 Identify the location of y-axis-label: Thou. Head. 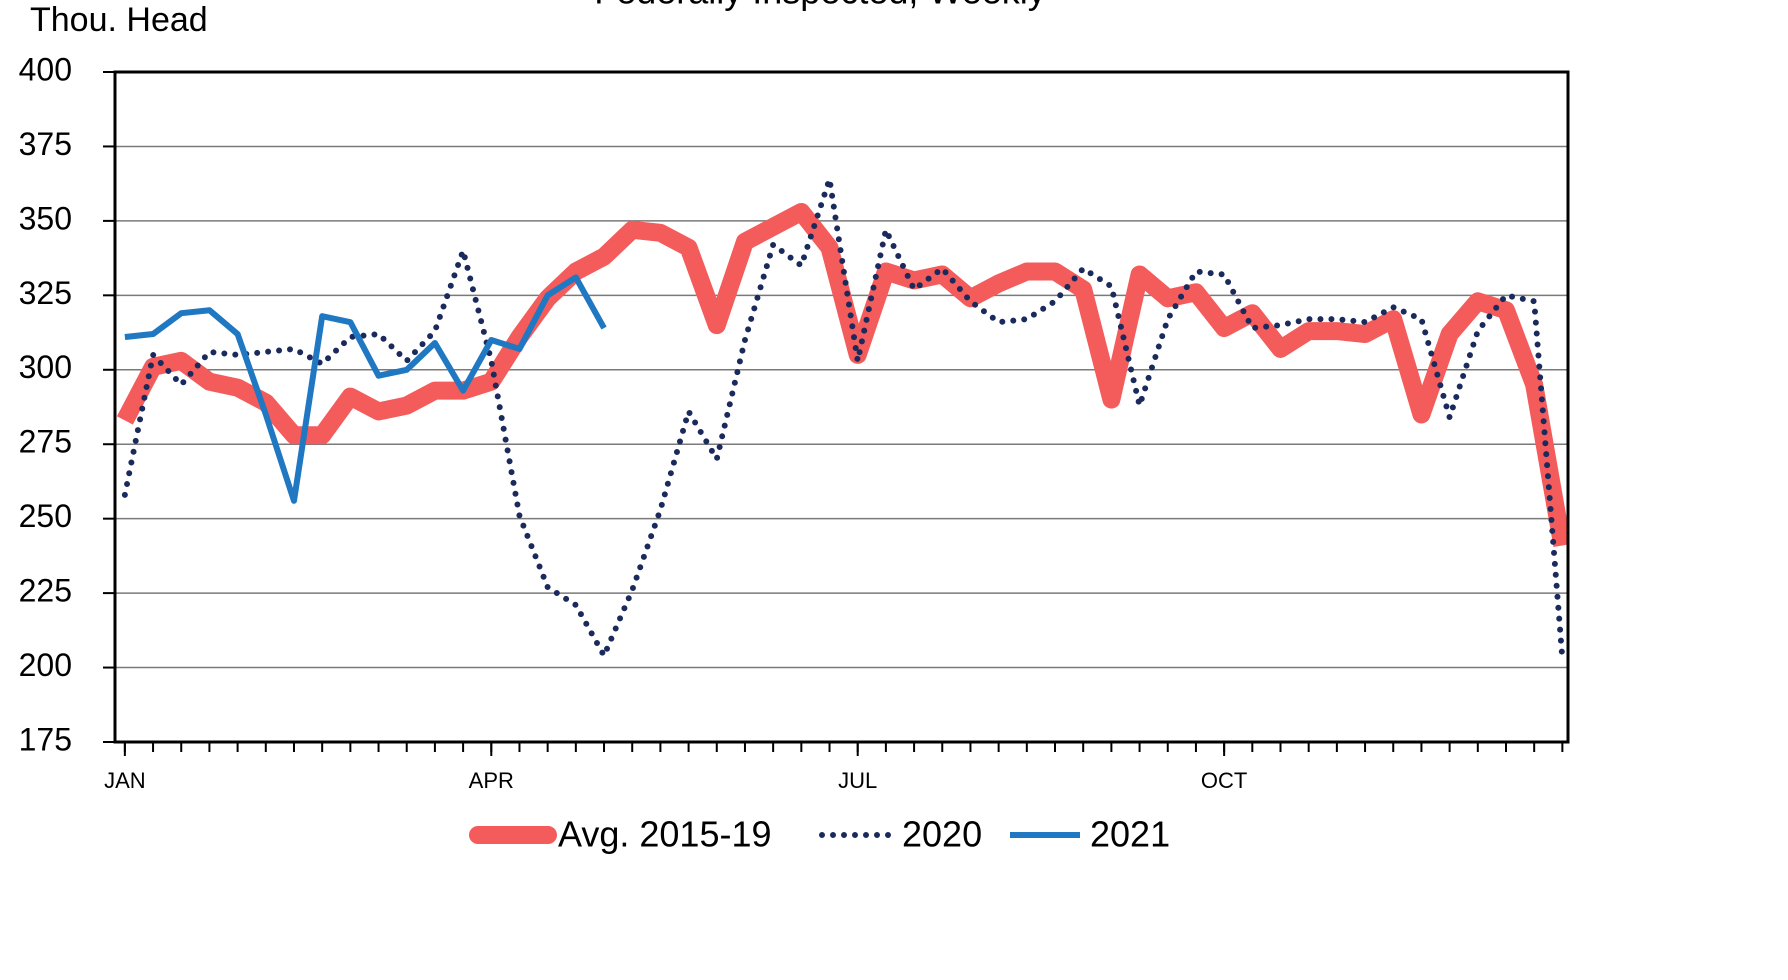
(119, 20).